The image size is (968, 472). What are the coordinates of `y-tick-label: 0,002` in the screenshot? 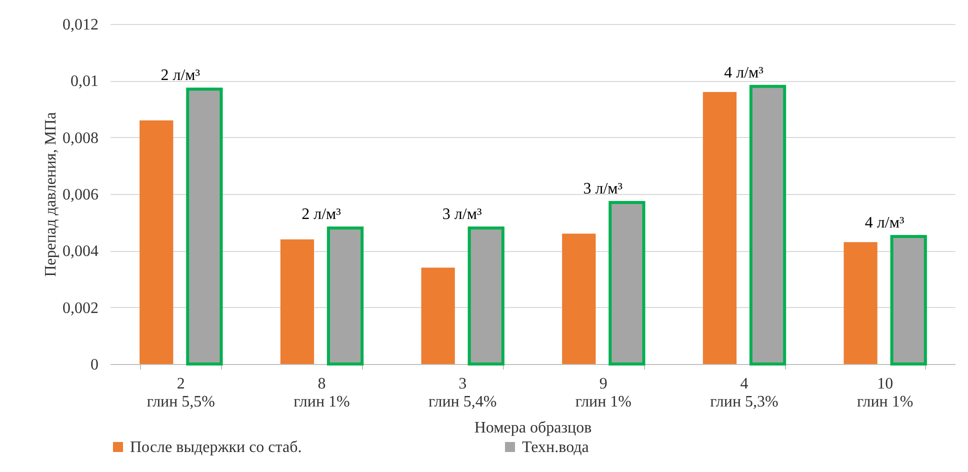 It's located at (80, 308).